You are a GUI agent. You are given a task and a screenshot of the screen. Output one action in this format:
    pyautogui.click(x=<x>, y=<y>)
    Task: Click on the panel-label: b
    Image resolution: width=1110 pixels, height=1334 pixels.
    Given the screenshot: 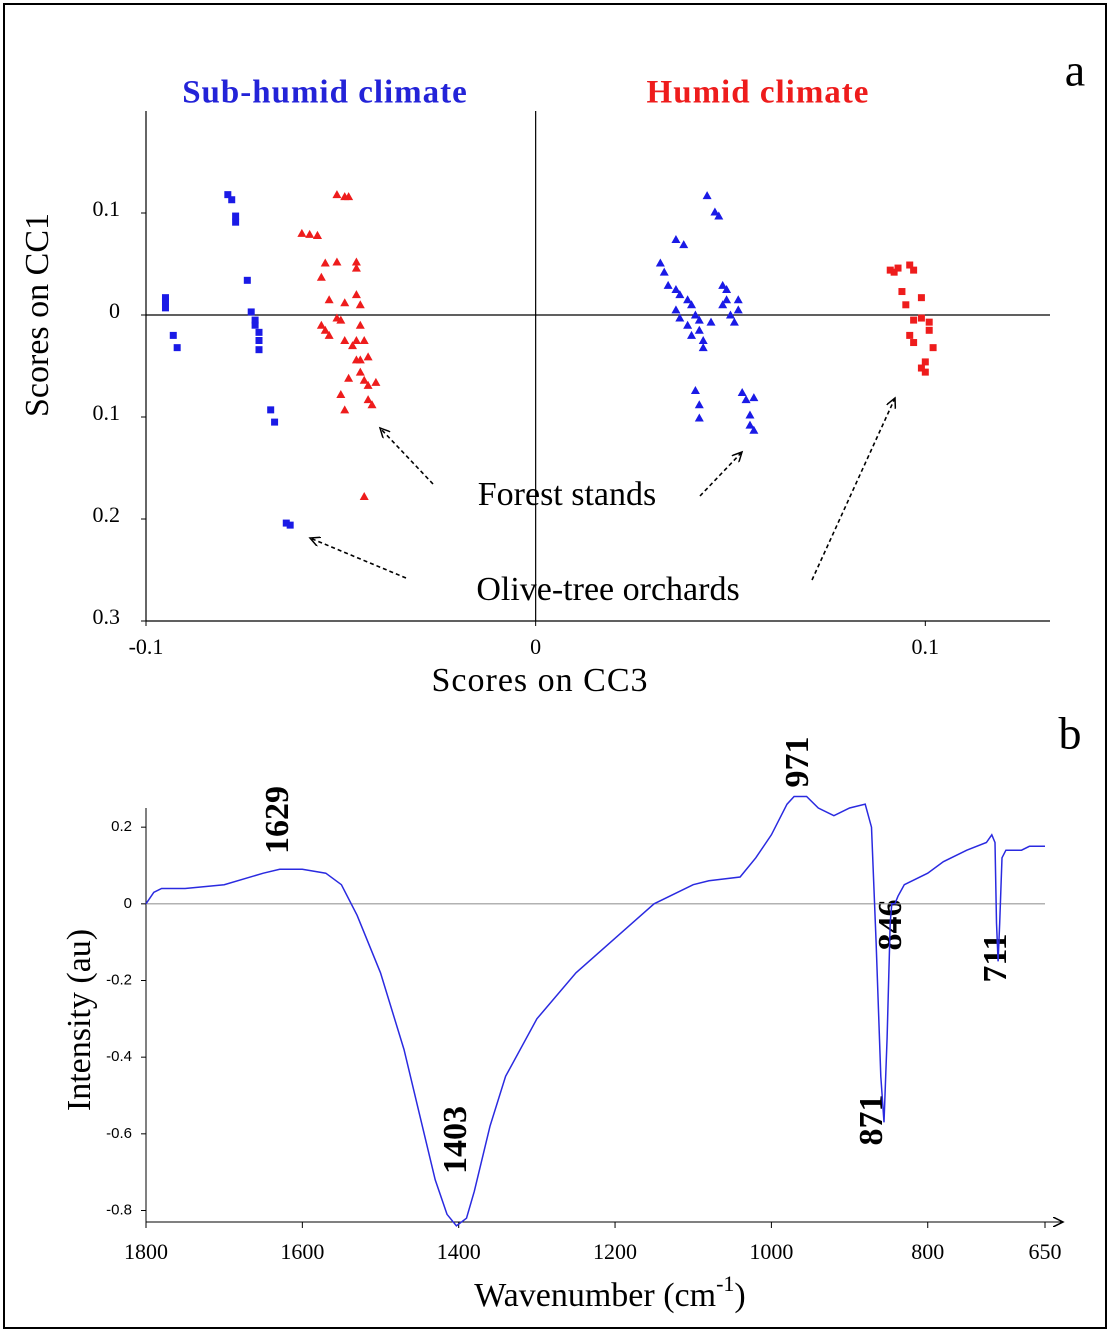 What is the action you would take?
    pyautogui.click(x=1070, y=733)
    